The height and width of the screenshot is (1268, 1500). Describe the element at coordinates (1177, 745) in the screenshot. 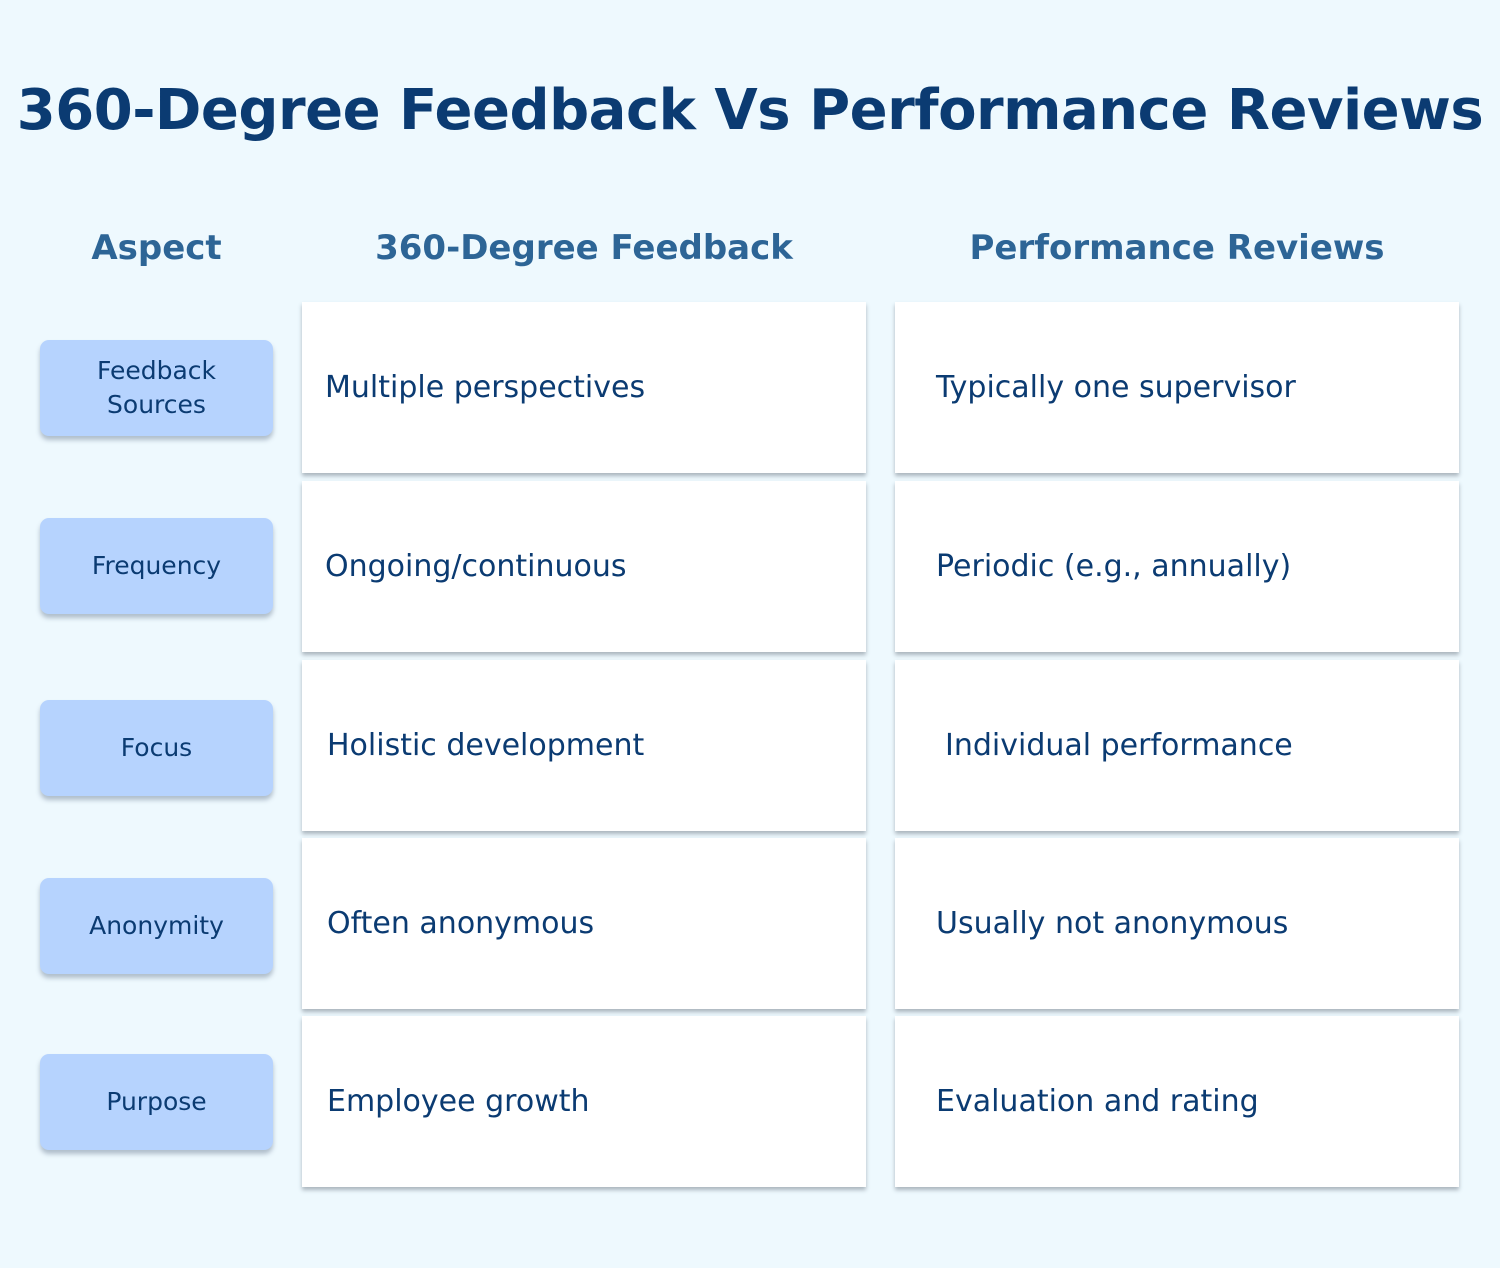

I see `table-cell-performance-reviews: Individual performance` at that location.